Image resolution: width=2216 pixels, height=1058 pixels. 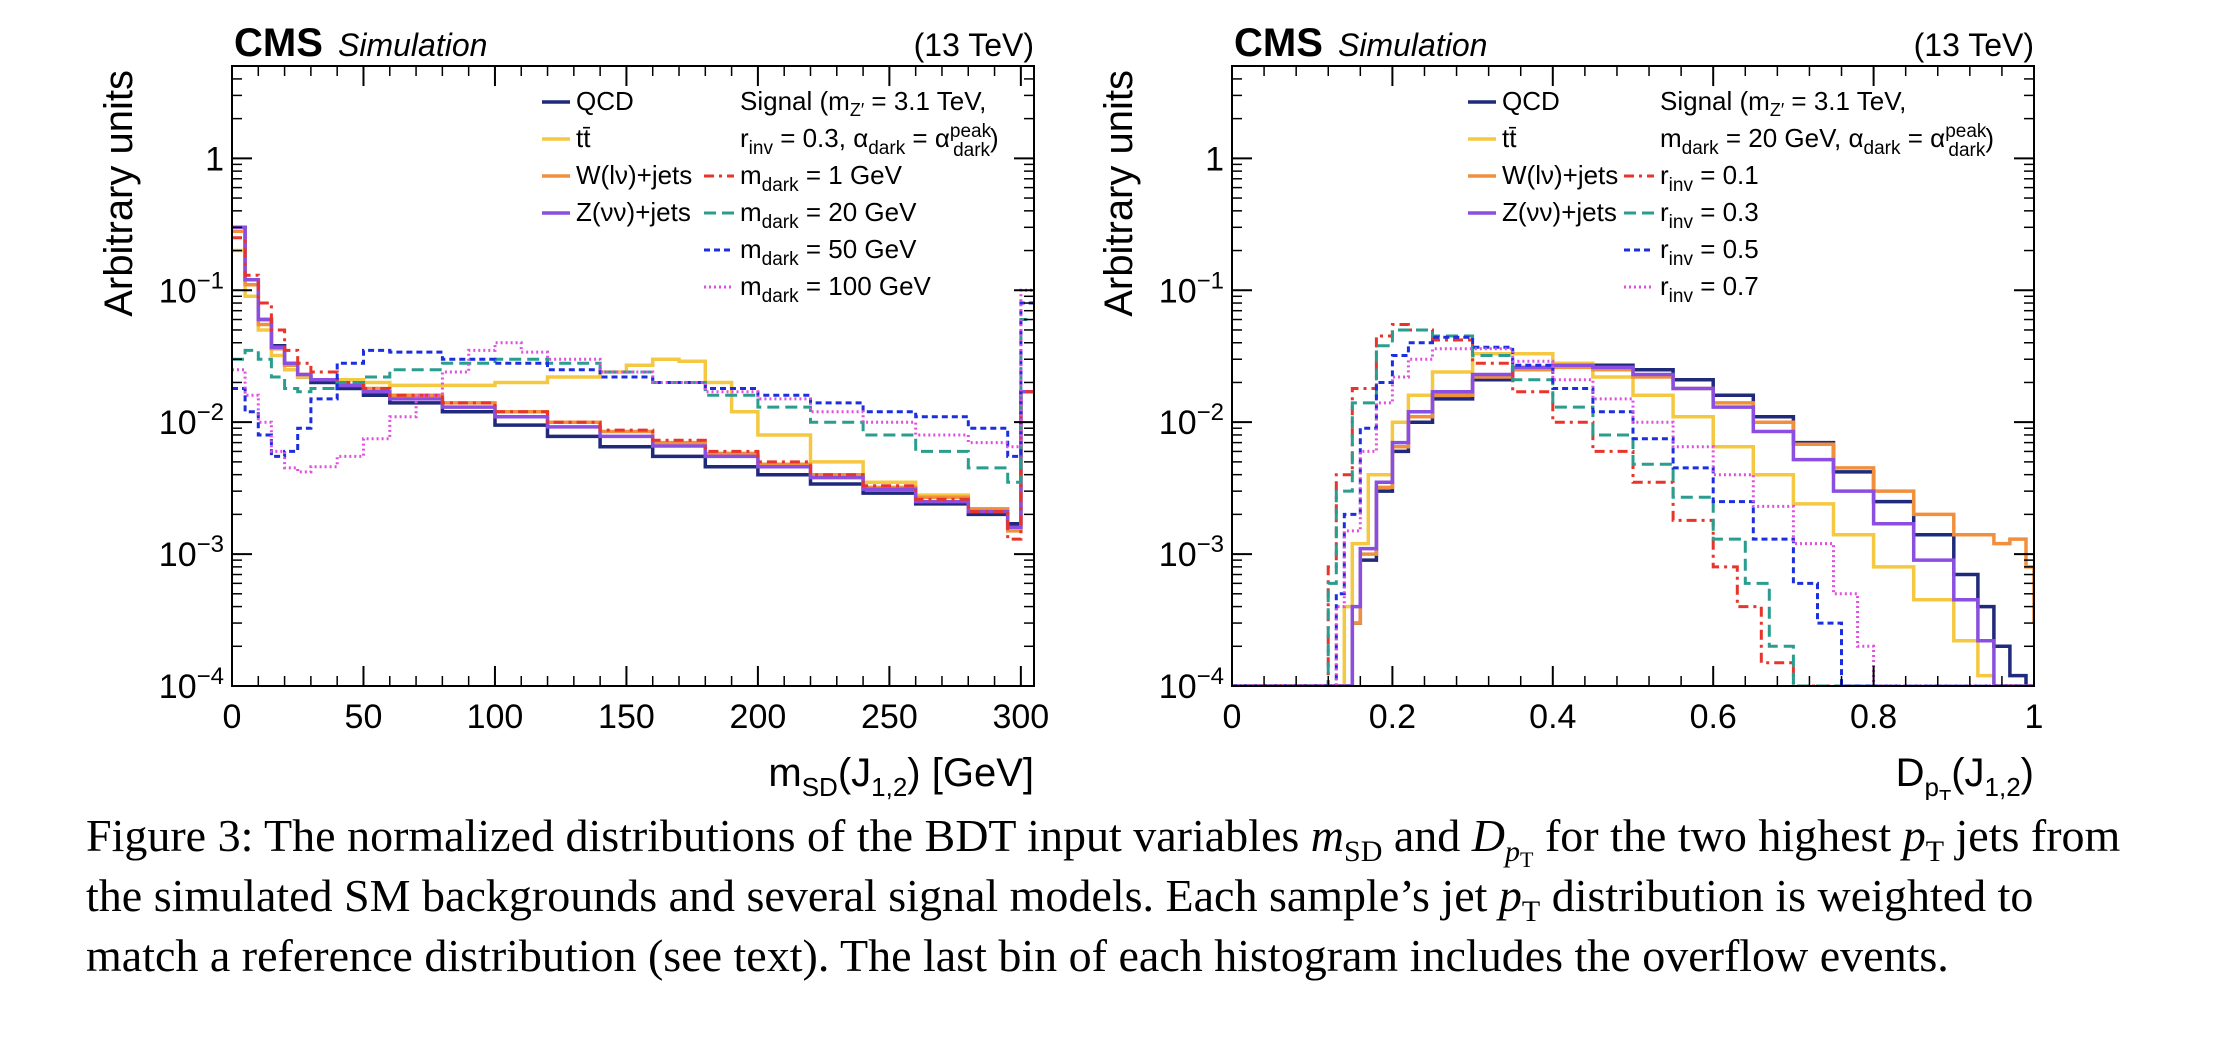 What do you see at coordinates (1427, 835) in the screenshot?
I see `caption-mid1: and` at bounding box center [1427, 835].